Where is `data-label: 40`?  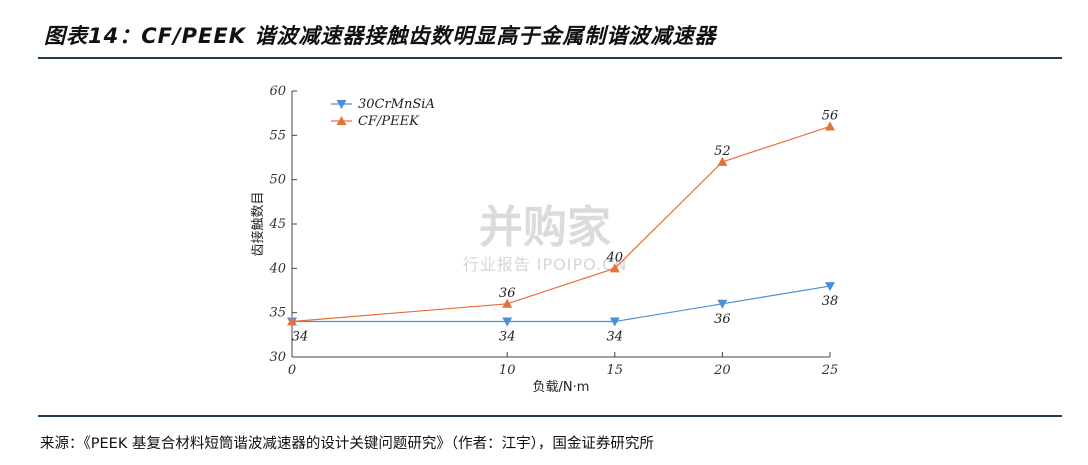 data-label: 40 is located at coordinates (615, 257).